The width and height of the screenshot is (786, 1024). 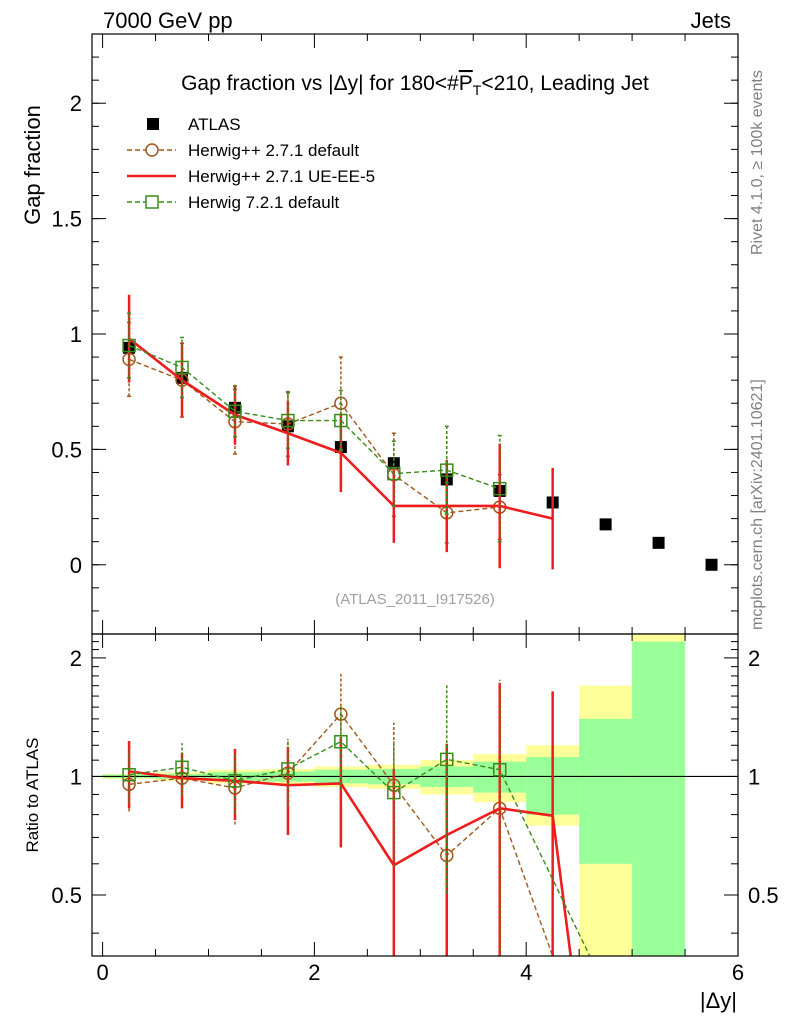 I want to click on legend-marker-atlas, so click(x=153, y=124).